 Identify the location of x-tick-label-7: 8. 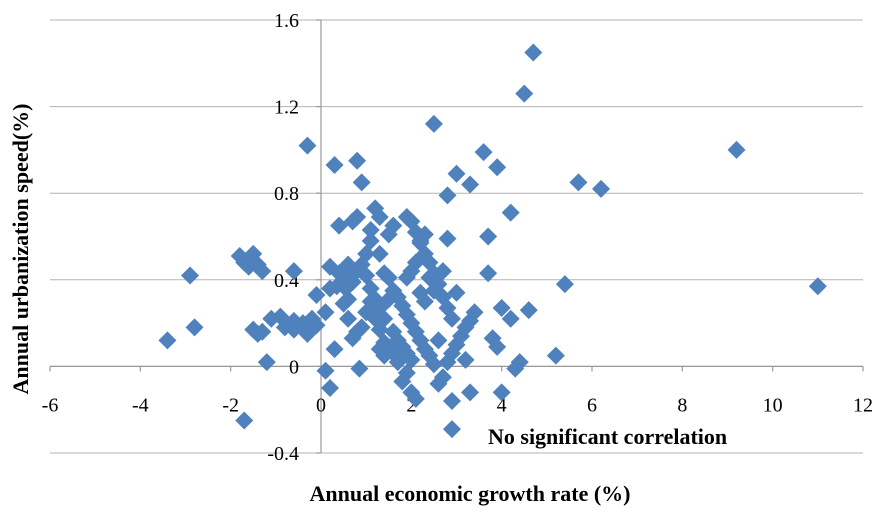
(682, 405).